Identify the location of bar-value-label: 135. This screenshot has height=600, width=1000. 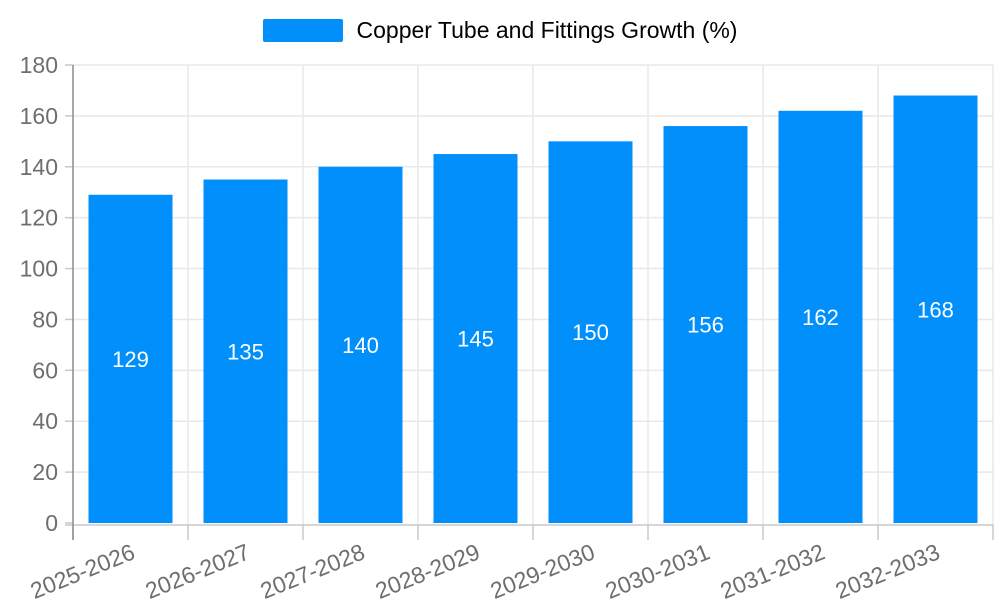
(245, 351).